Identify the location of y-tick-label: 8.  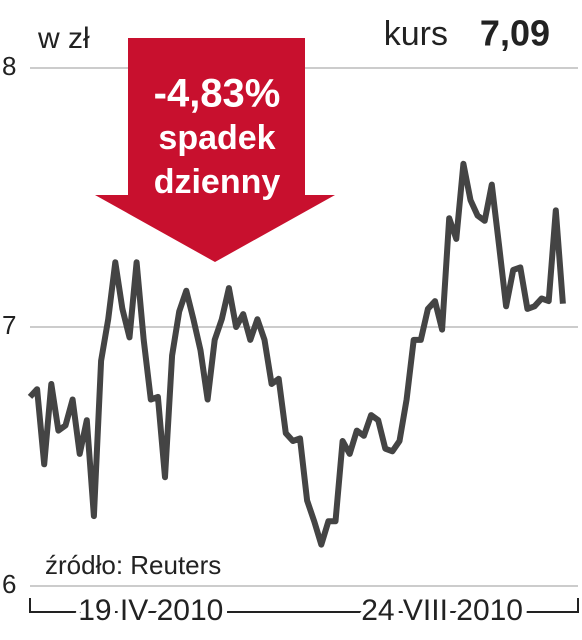
(9, 66).